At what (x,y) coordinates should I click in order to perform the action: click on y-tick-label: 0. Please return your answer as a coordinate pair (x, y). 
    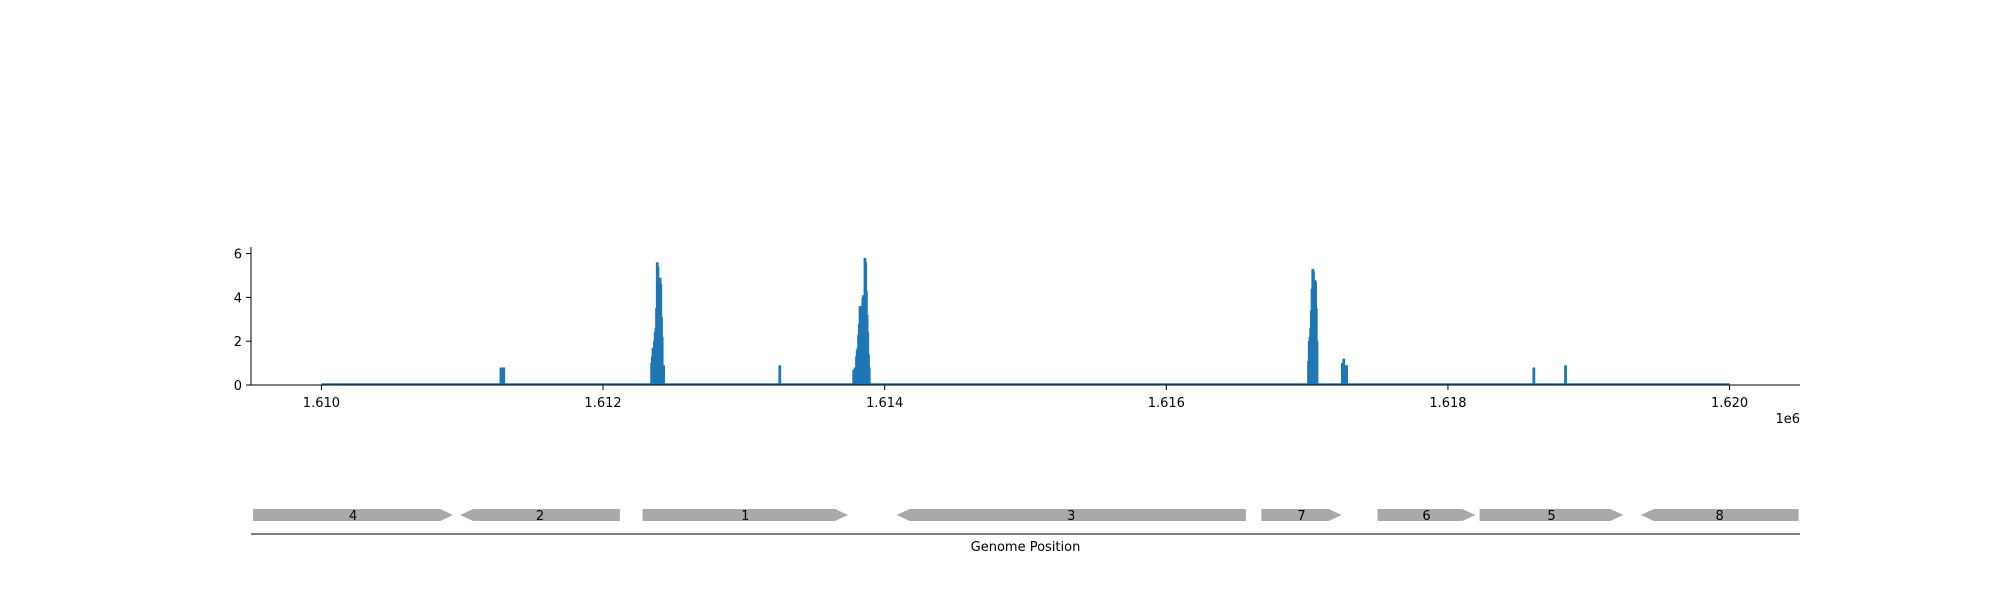
    Looking at the image, I should click on (238, 386).